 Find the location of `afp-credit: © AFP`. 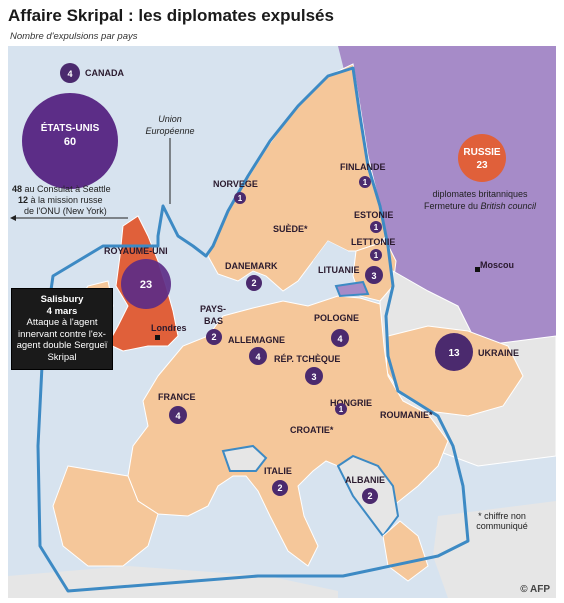

afp-credit: © AFP is located at coordinates (535, 589).